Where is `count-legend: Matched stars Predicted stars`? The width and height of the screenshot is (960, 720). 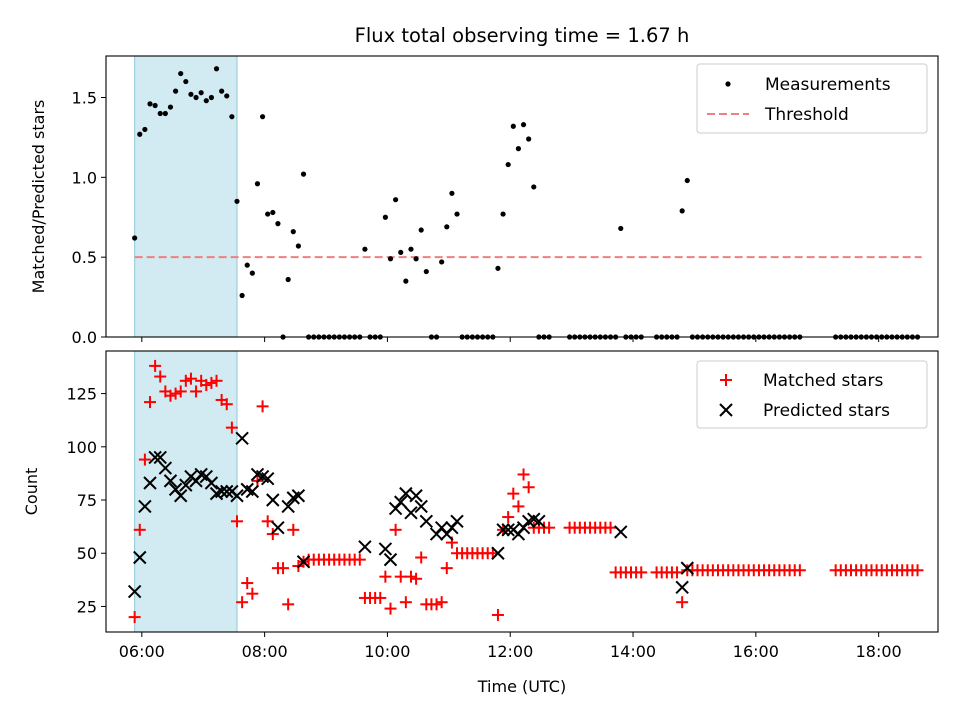 count-legend: Matched stars Predicted stars is located at coordinates (812, 394).